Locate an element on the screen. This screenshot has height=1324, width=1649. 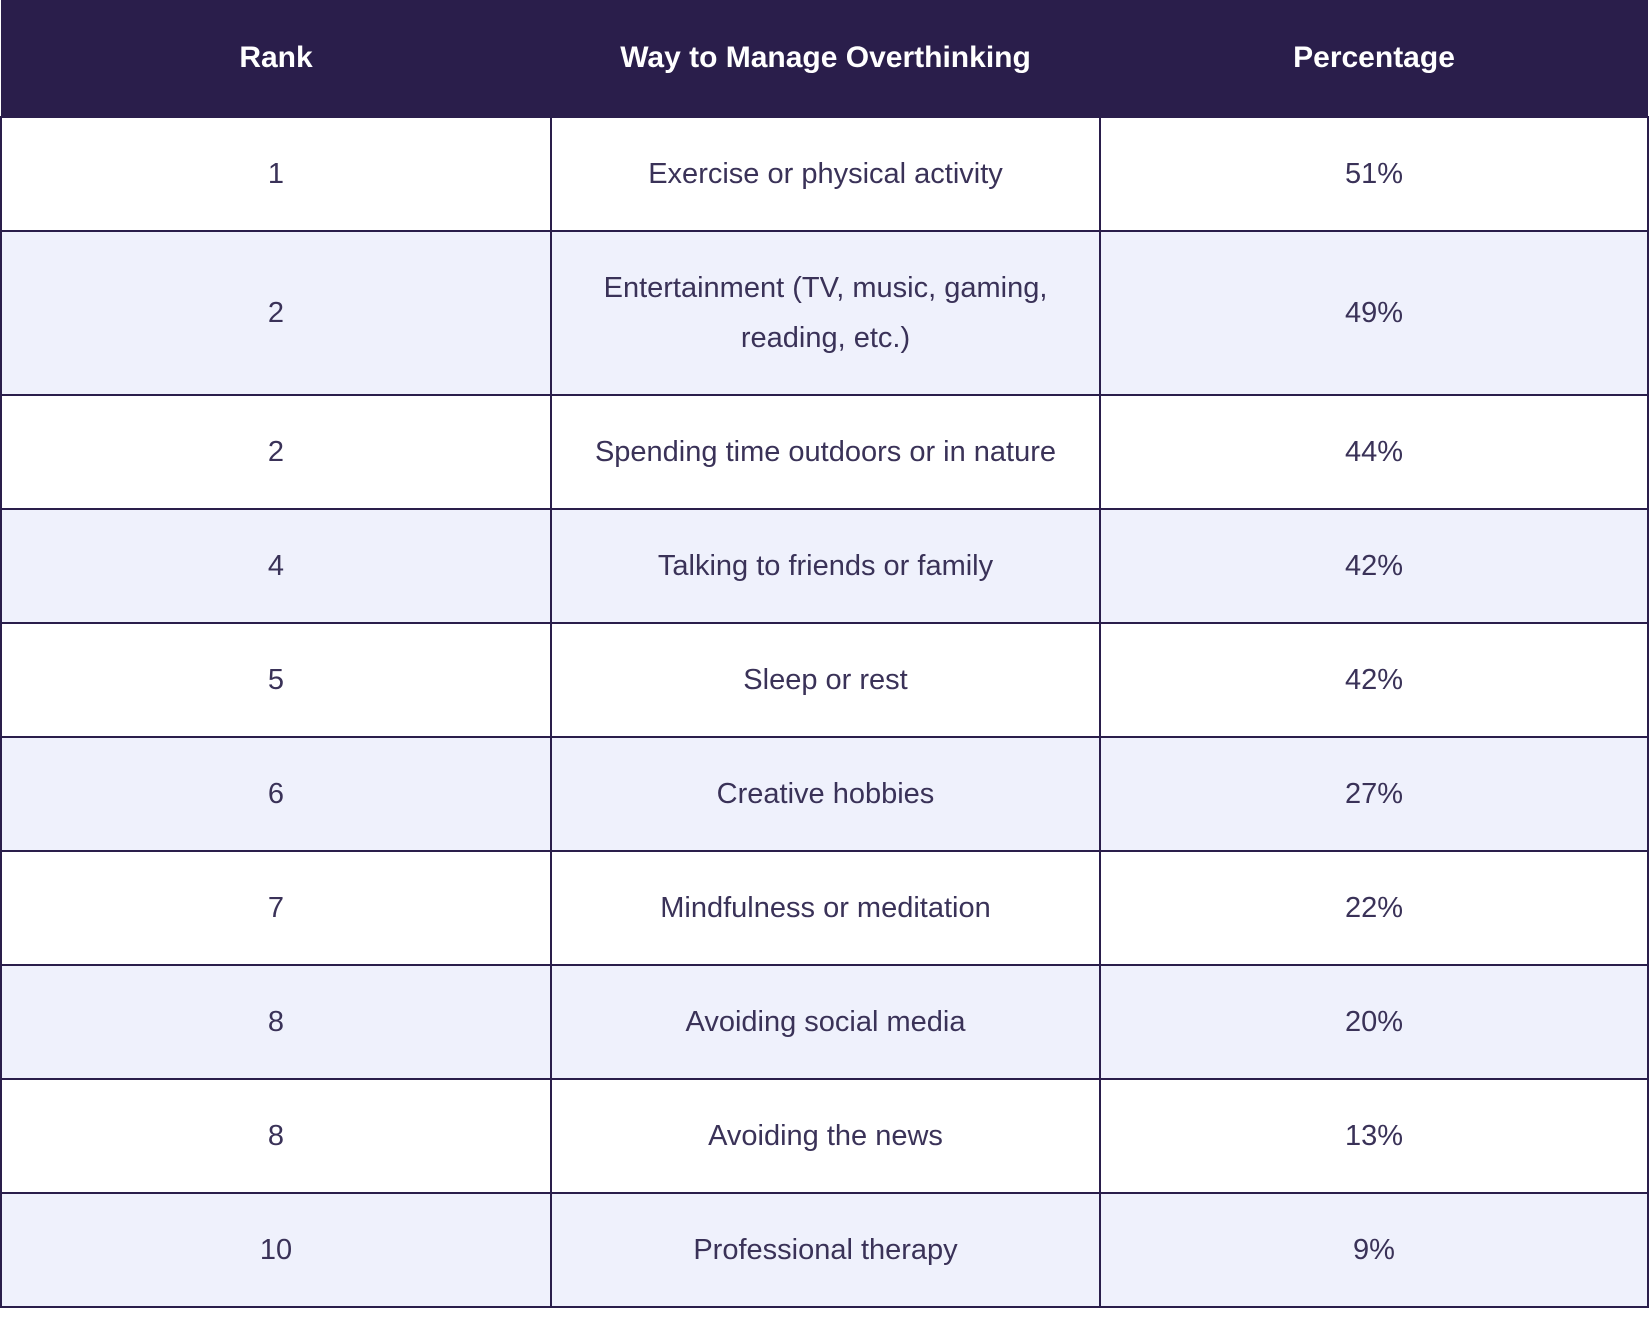
rank-cell: 1 is located at coordinates (276, 174).